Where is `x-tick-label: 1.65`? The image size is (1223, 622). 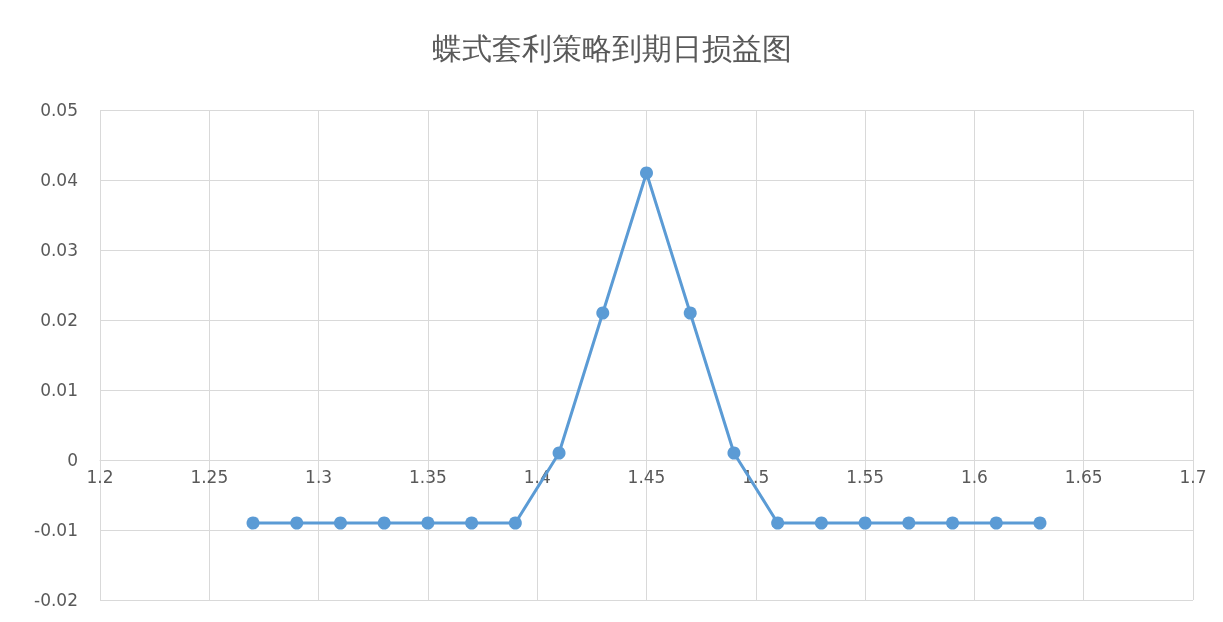 x-tick-label: 1.65 is located at coordinates (1083, 476).